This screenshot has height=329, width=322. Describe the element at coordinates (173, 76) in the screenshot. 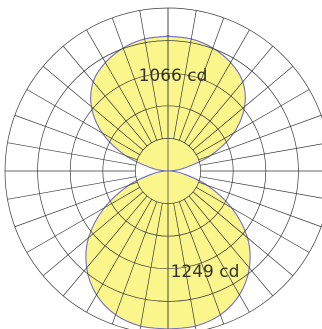

I see `upper-lobe-label: 1066 cd` at that location.